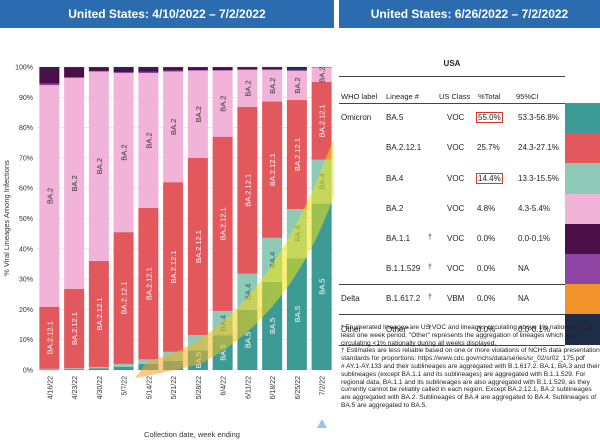 The height and width of the screenshot is (444, 600). What do you see at coordinates (489, 178) in the screenshot?
I see `table-cell-pct: 14.4%` at bounding box center [489, 178].